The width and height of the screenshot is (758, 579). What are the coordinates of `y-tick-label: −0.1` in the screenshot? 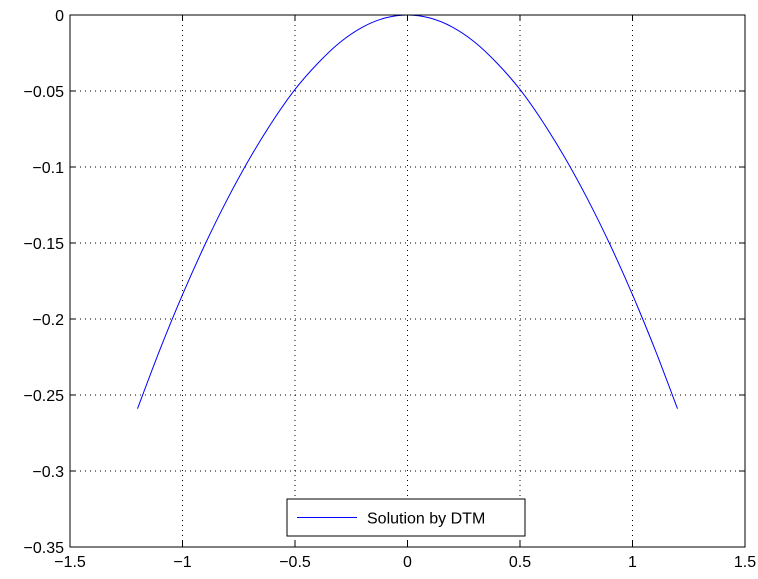 It's located at (48, 168).